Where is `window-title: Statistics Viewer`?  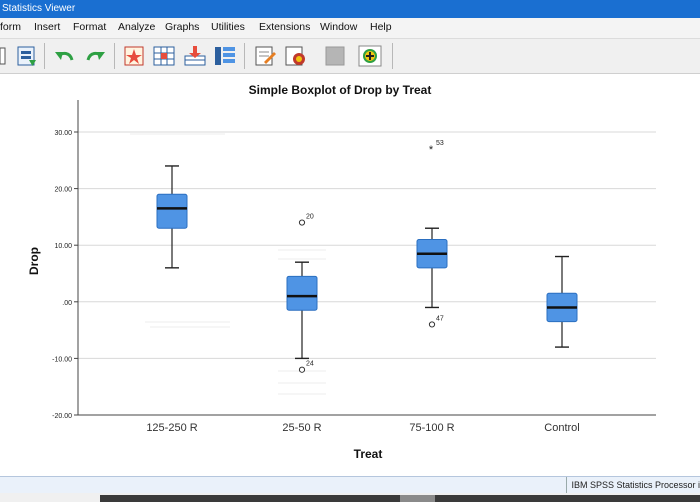
window-title: Statistics Viewer is located at coordinates (39, 8).